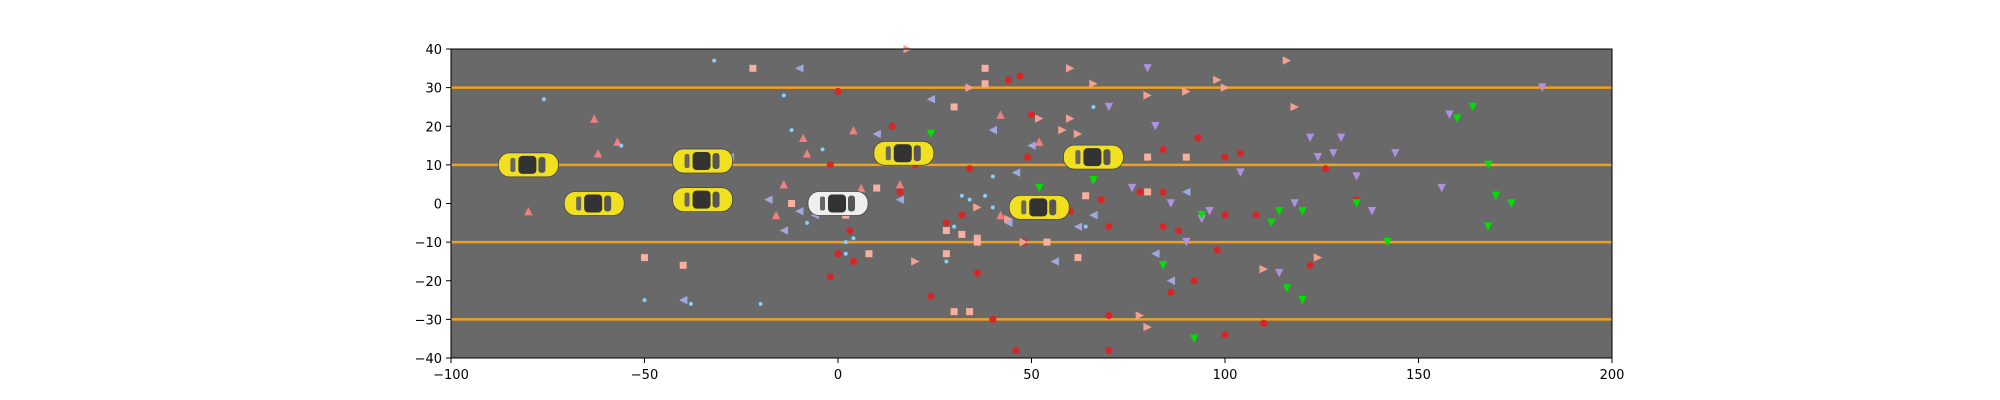 The height and width of the screenshot is (400, 2000). I want to click on y-tick-label: 10, so click(433, 166).